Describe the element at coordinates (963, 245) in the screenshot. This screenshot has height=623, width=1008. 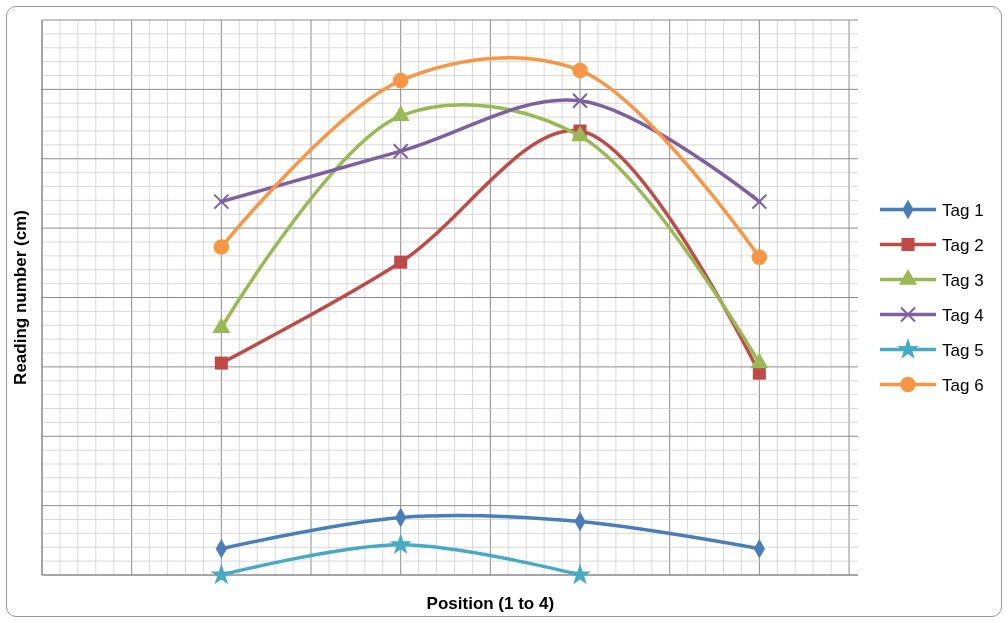
I see `legend-label: Tag 2` at that location.